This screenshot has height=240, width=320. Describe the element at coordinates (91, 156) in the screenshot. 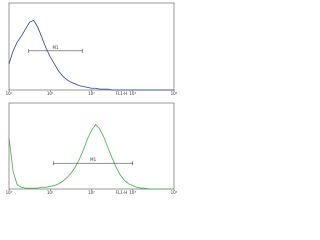

I see `histogram-line` at that location.